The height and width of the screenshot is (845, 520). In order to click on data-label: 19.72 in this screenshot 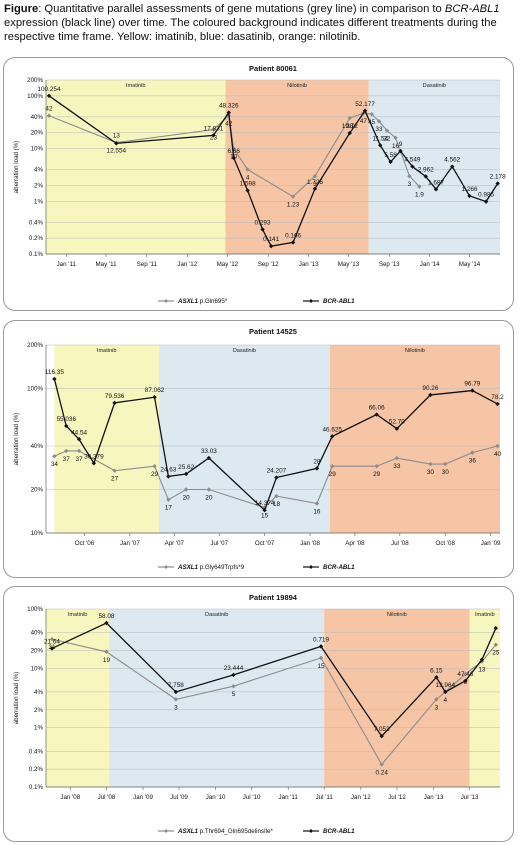, I will do `click(350, 126)`.